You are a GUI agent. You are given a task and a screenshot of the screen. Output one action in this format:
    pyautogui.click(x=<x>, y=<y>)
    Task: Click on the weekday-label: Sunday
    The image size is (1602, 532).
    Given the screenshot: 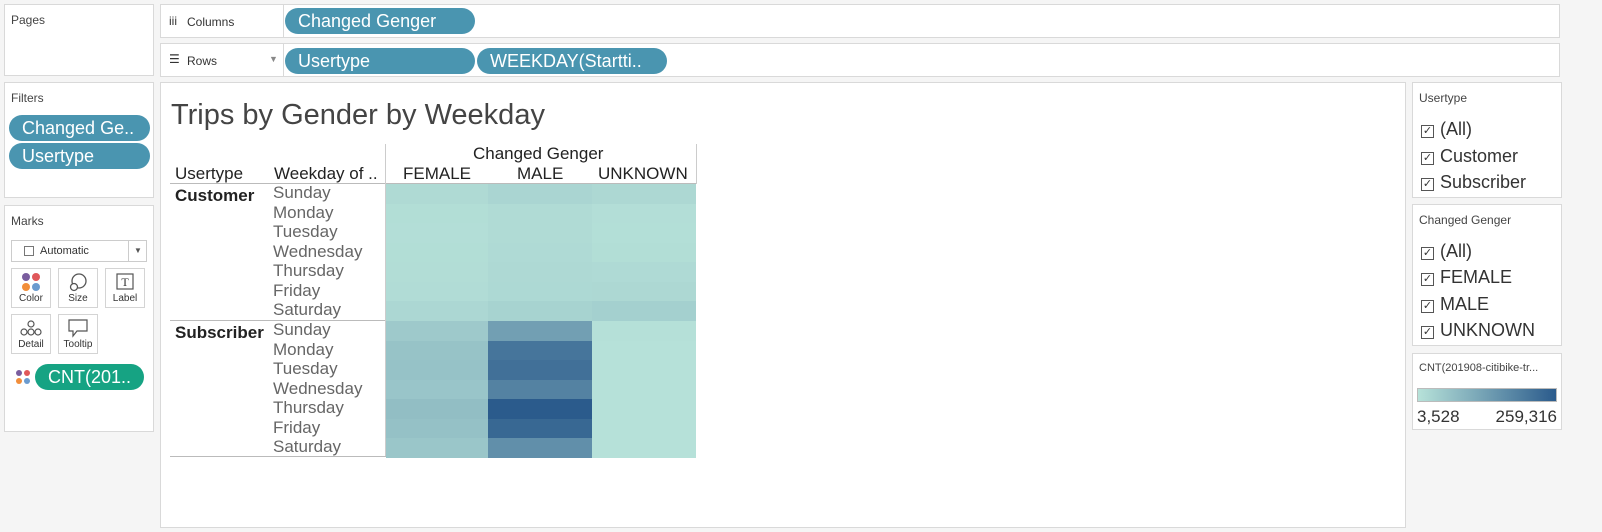 What is the action you would take?
    pyautogui.click(x=302, y=192)
    